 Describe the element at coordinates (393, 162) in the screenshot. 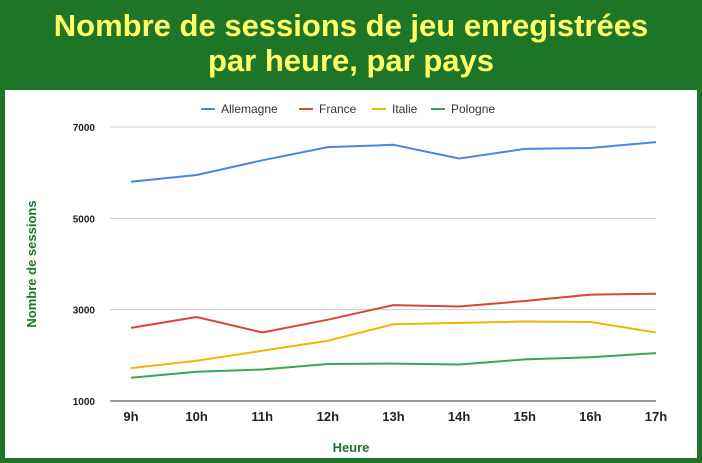

I see `series-line-allemagne` at that location.